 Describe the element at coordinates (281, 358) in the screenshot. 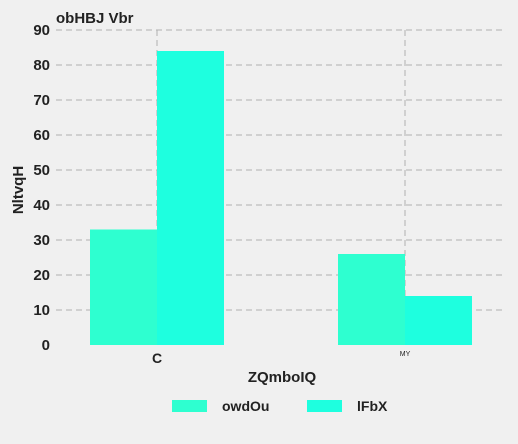

I see `x-ticks: C MY` at that location.